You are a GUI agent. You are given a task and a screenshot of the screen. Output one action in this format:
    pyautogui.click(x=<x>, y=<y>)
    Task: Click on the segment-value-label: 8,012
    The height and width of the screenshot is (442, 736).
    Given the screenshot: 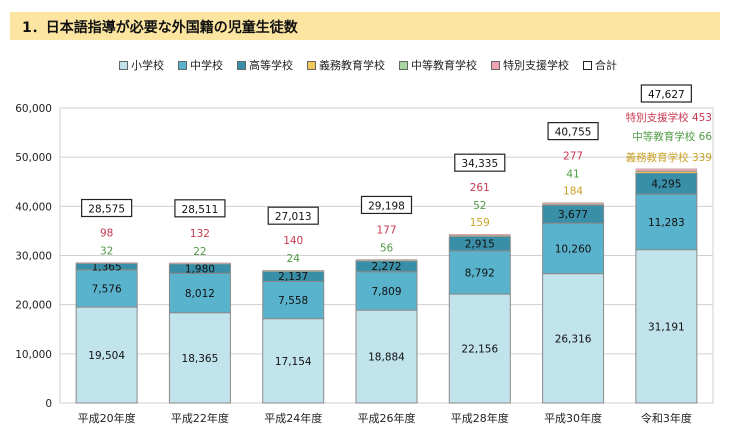 What is the action you would take?
    pyautogui.click(x=200, y=294)
    